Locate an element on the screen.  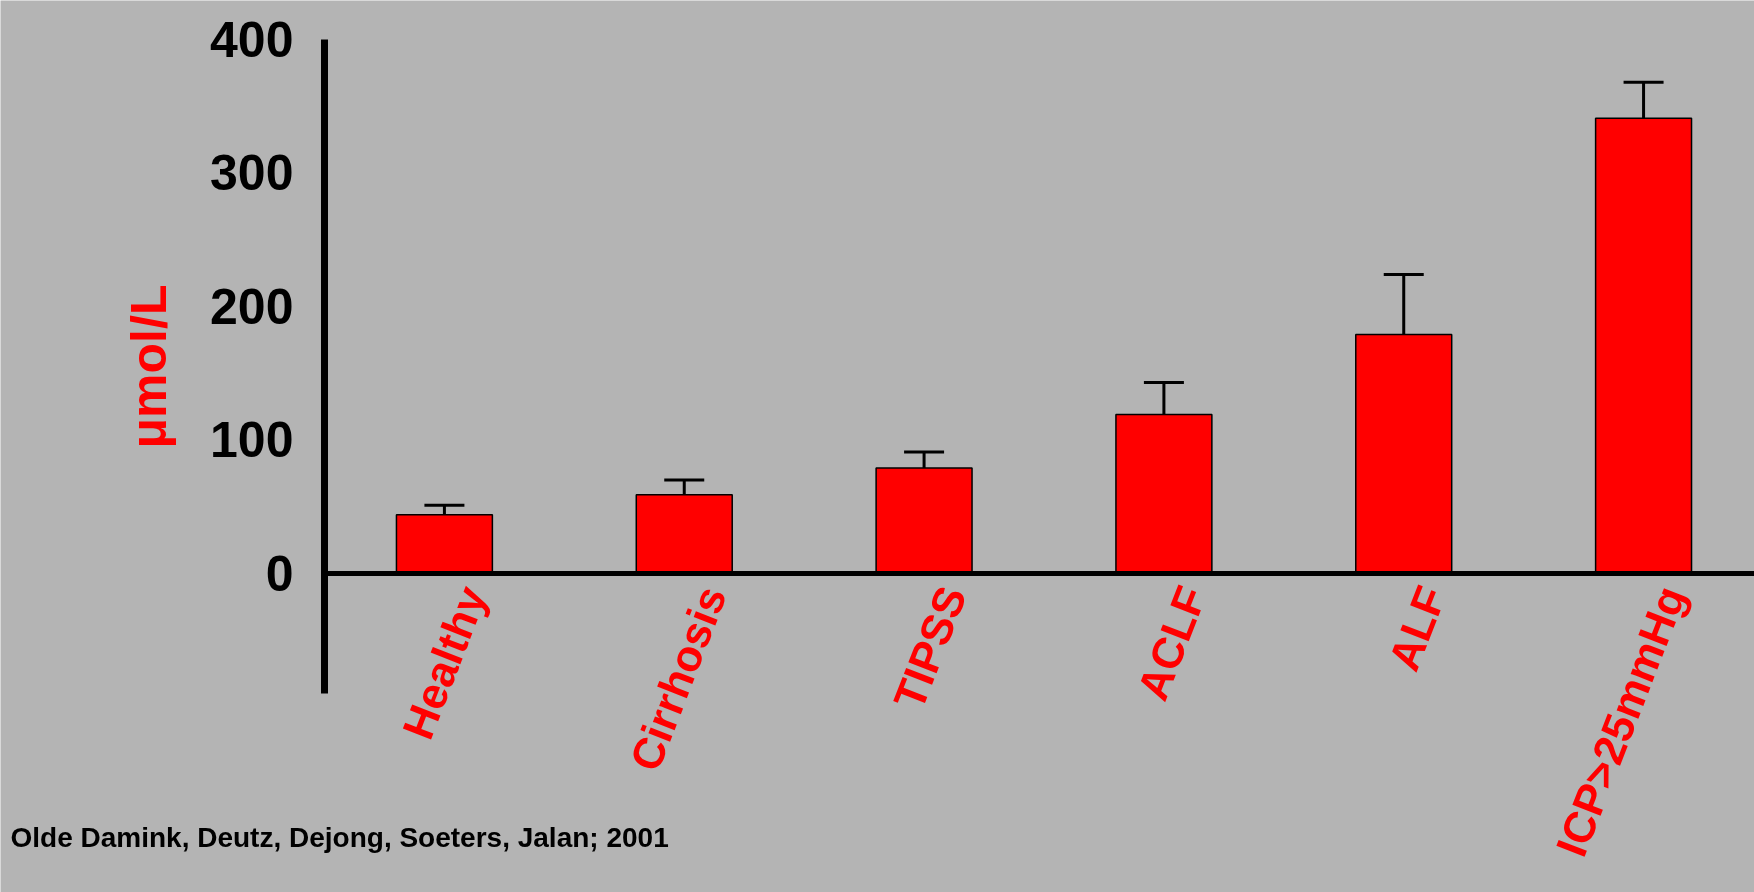
y-tick-label: 400 is located at coordinates (252, 40).